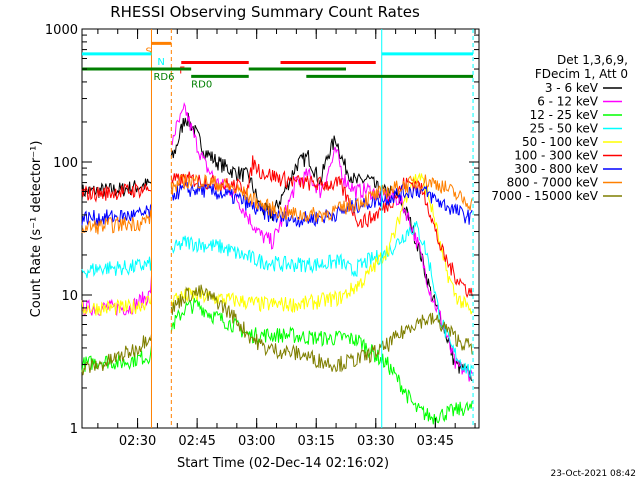 Image resolution: width=640 pixels, height=480 pixels. I want to click on legend-entry-label: 300 - 800 keV, so click(556, 169).